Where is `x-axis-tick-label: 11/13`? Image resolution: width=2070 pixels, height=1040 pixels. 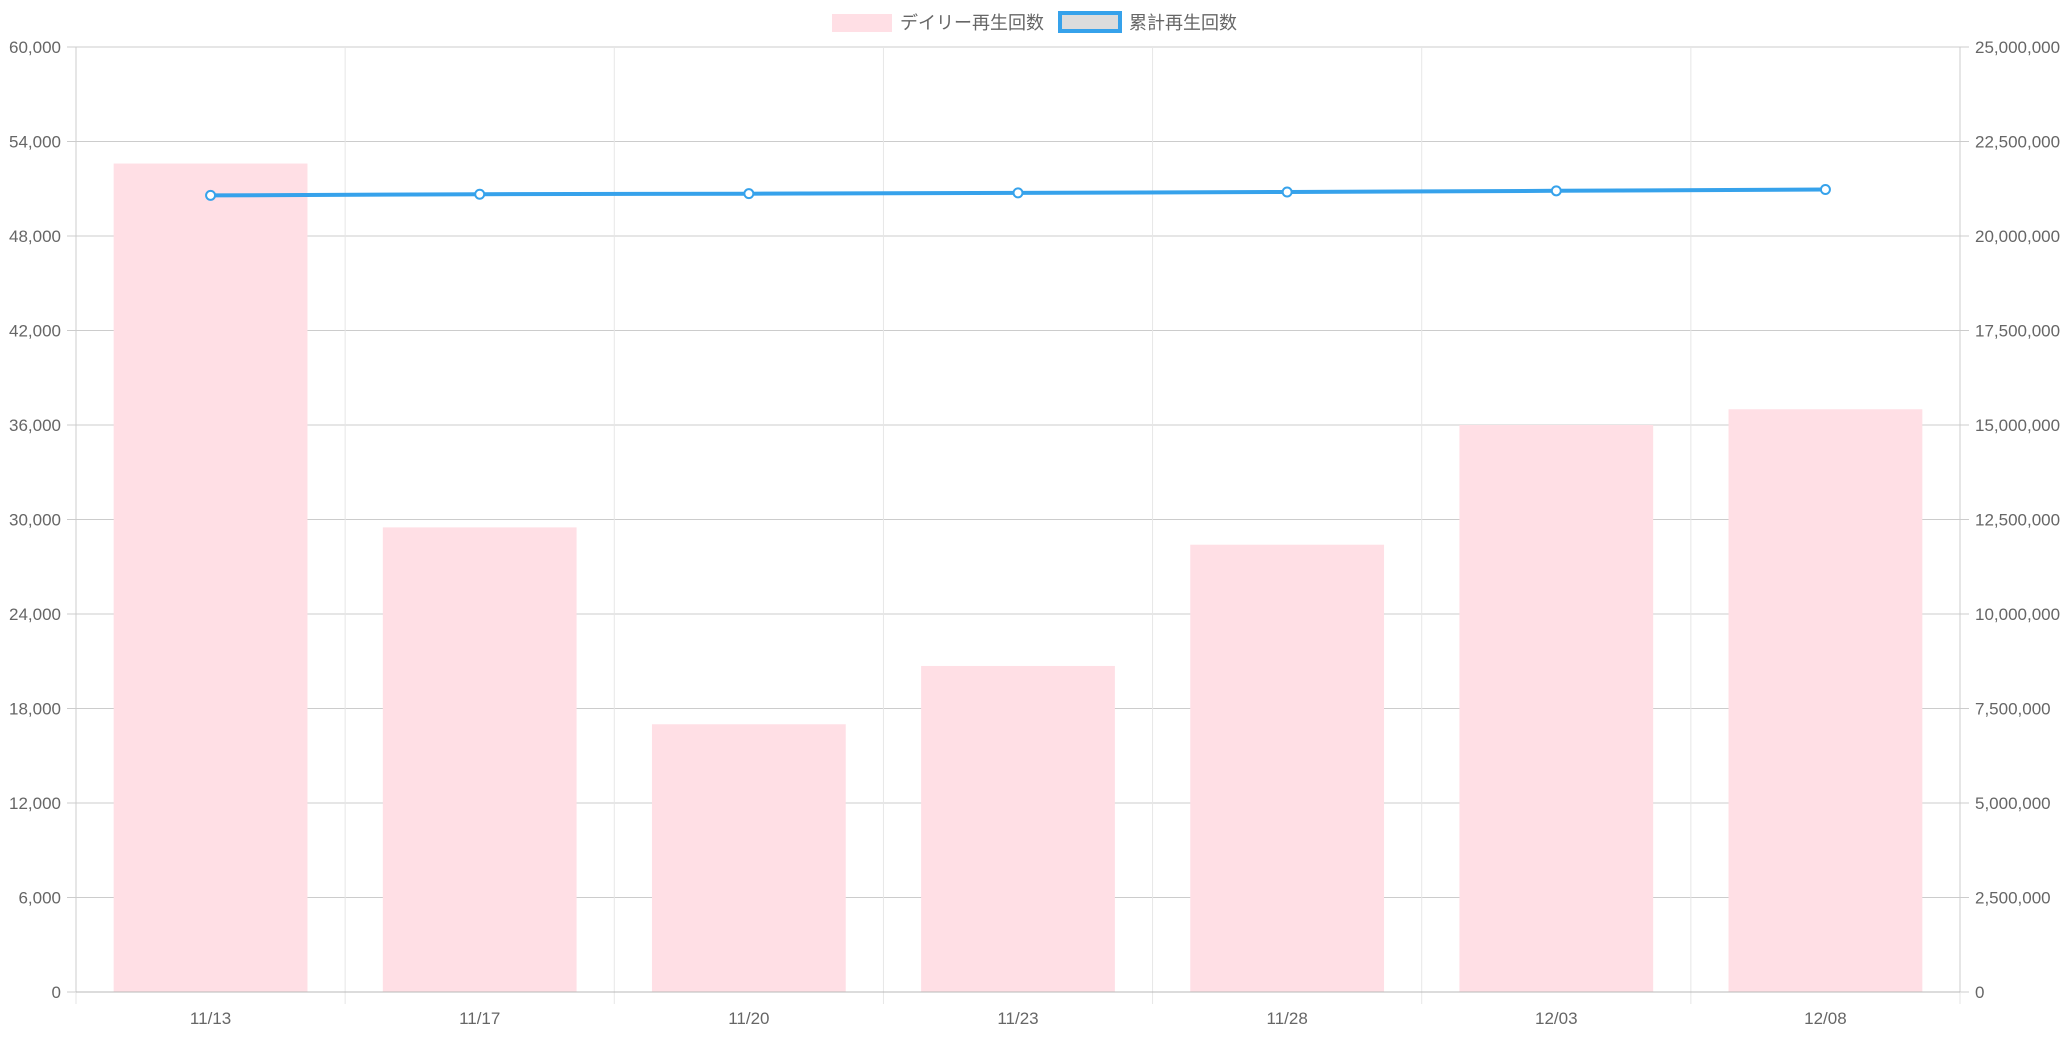
x-axis-tick-label: 11/13 is located at coordinates (210, 1018).